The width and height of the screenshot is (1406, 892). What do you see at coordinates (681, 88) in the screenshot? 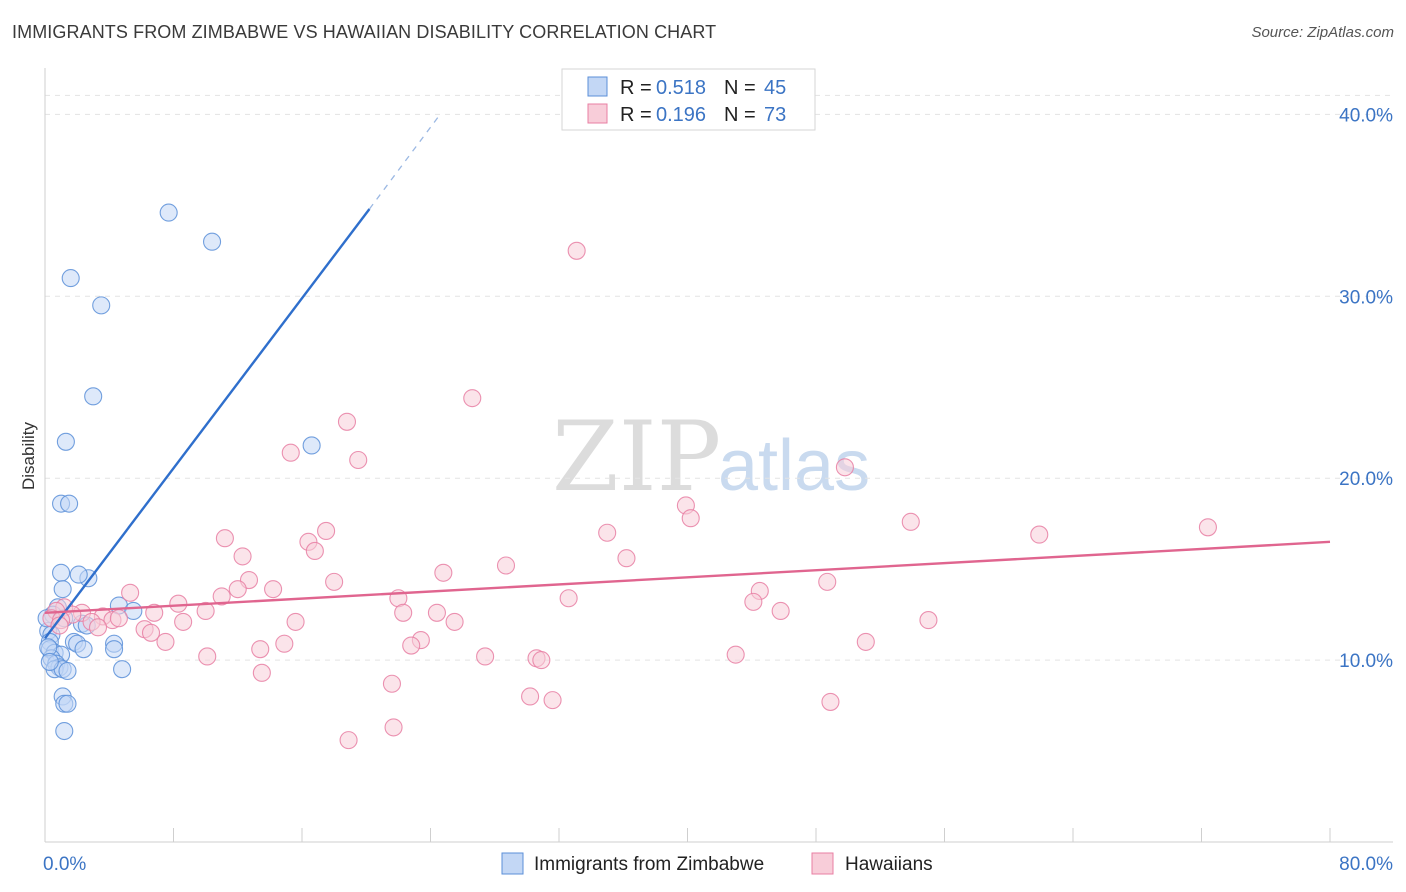
I see `stats-legend-r-value-0: 0.518` at bounding box center [681, 88].